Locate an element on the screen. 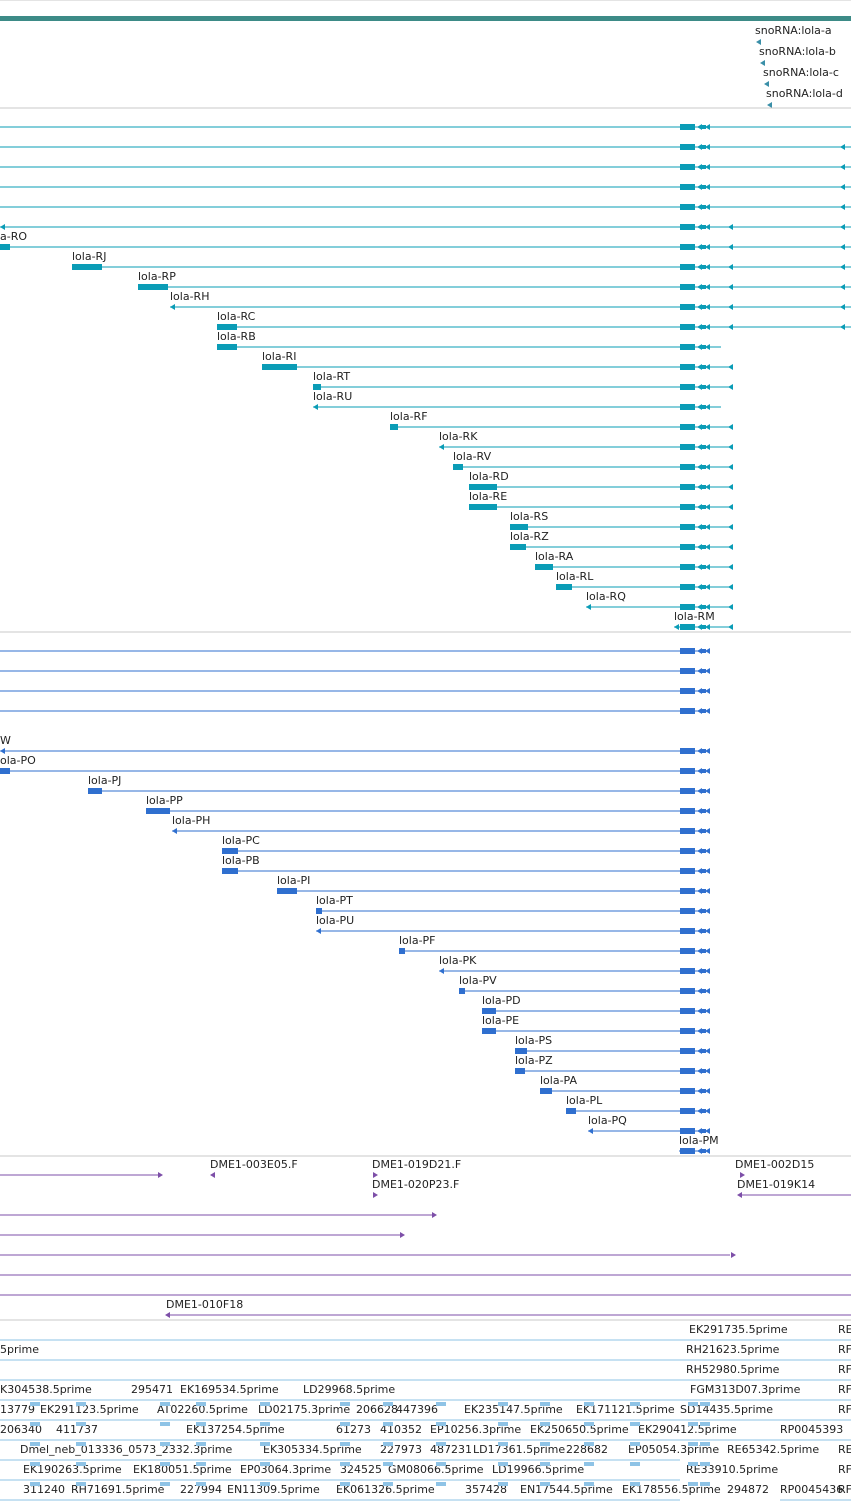 The width and height of the screenshot is (851, 1504). protein-label: lola-PU is located at coordinates (335, 920).